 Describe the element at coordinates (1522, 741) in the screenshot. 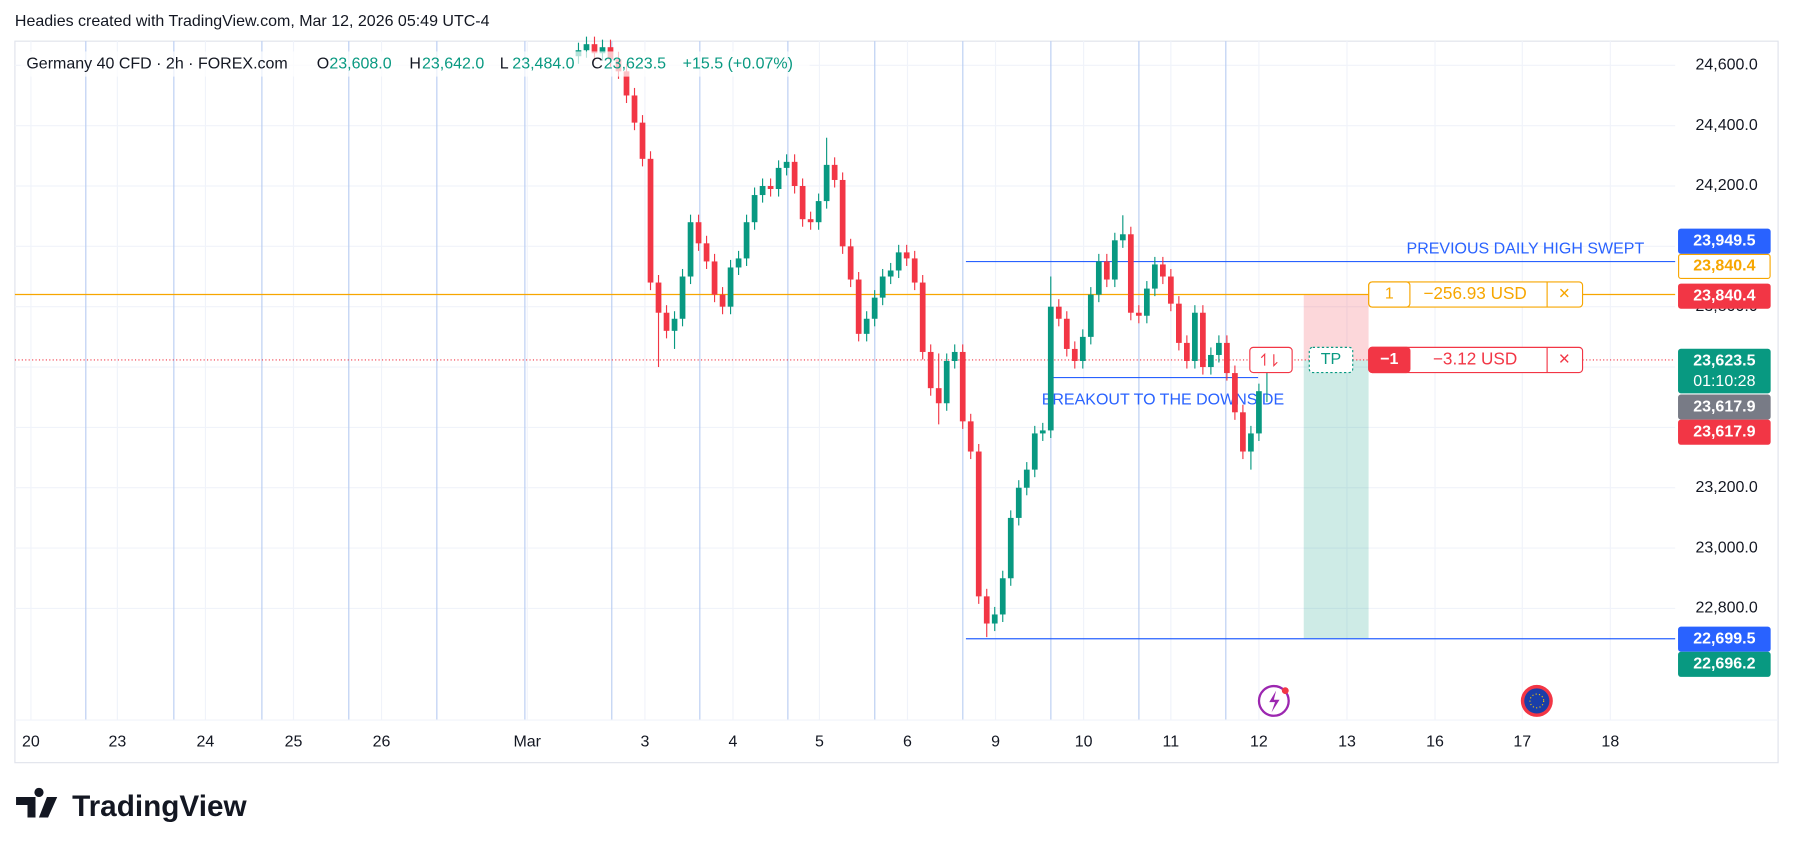

I see `x-tick-label: 17` at that location.